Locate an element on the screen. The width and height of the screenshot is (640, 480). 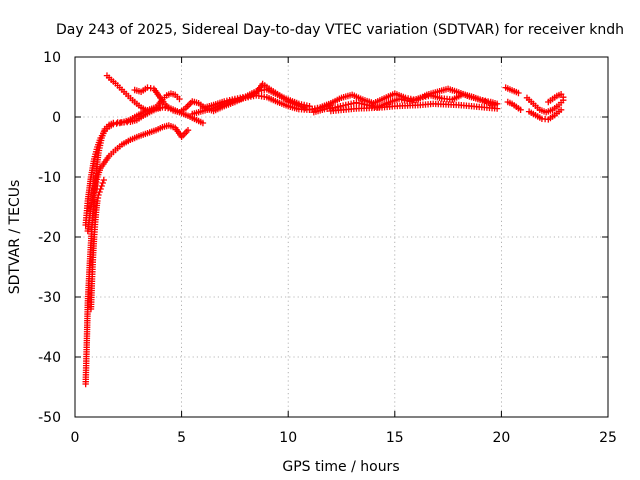
x-tick-label: 5 is located at coordinates (181, 438).